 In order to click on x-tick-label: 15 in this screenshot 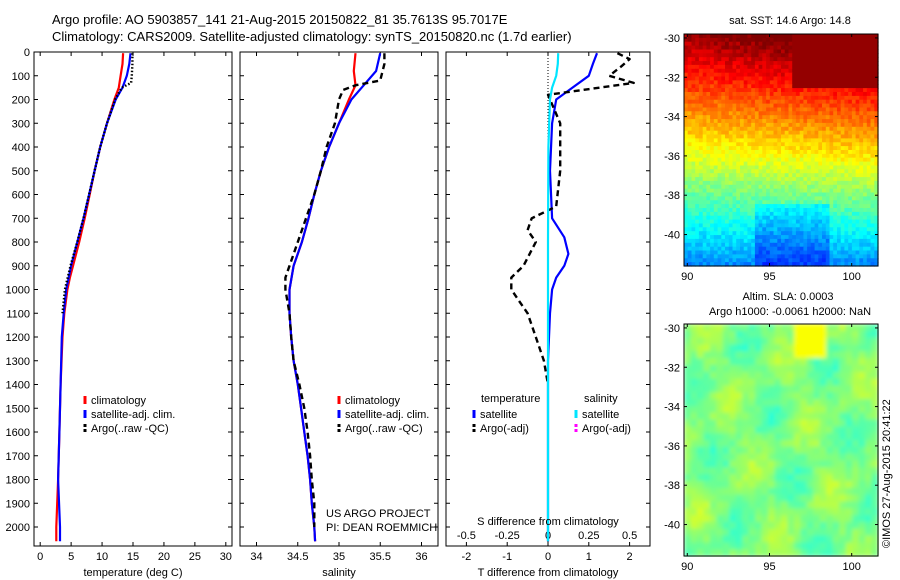, I will do `click(133, 557)`.